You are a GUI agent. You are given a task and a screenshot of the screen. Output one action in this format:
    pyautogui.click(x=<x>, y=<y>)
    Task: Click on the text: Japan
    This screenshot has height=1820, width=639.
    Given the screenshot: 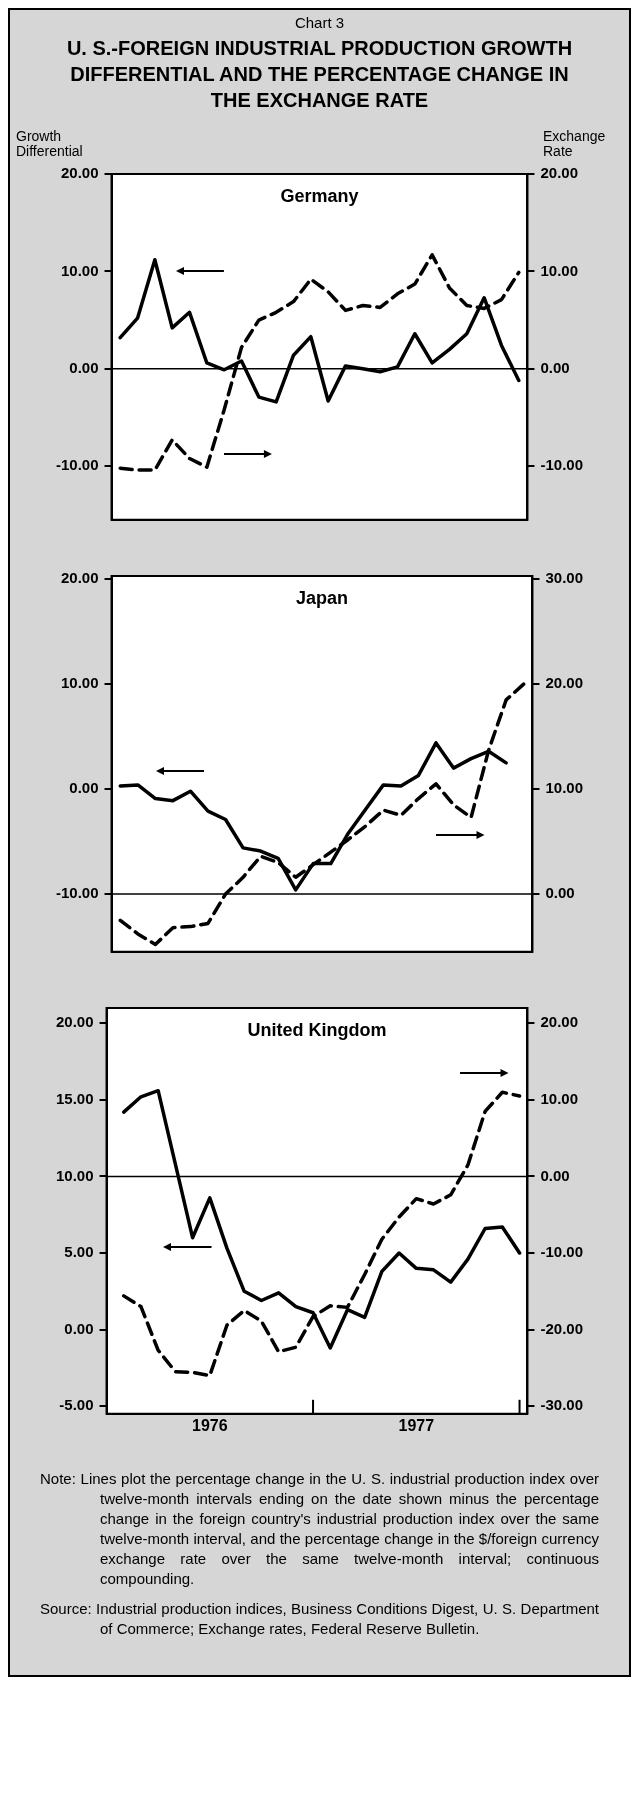 What is the action you would take?
    pyautogui.click(x=322, y=597)
    